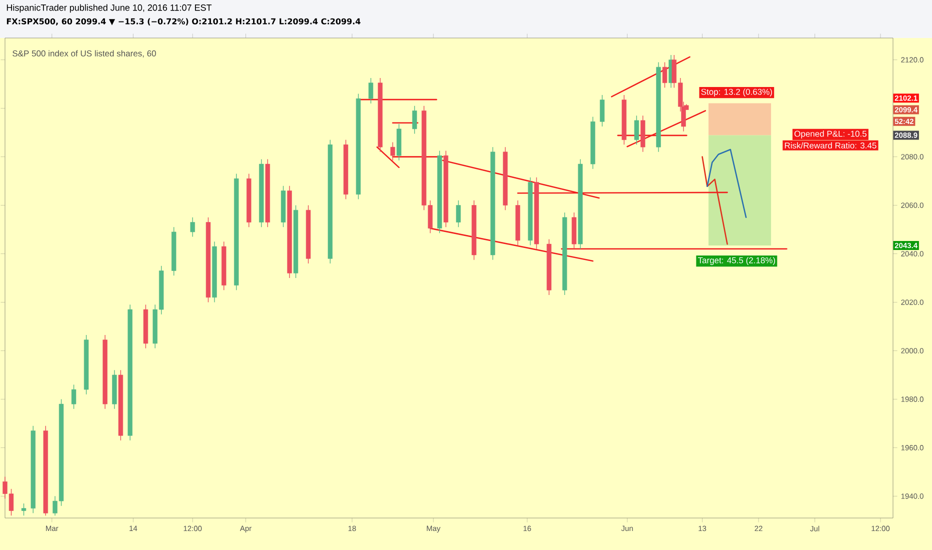  What do you see at coordinates (736, 92) in the screenshot?
I see `annotation: Stop: 13.2 (0.63%)` at bounding box center [736, 92].